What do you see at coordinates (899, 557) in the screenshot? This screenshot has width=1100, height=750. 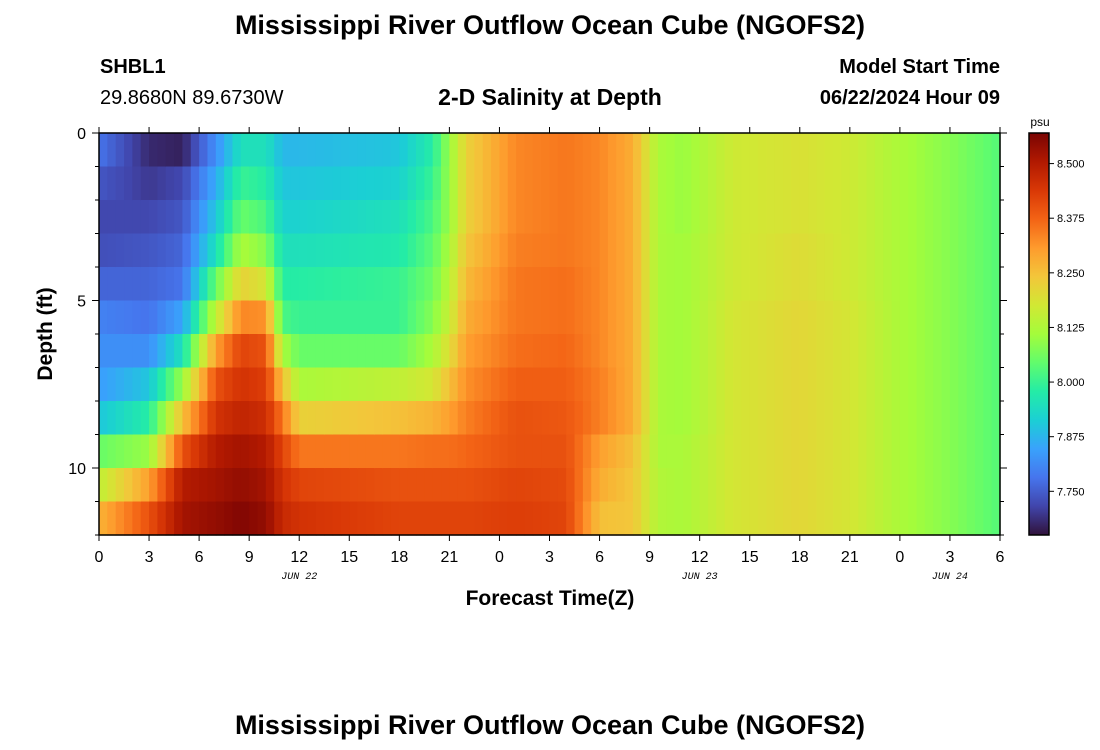 I see `x-tick-label: 0` at bounding box center [899, 557].